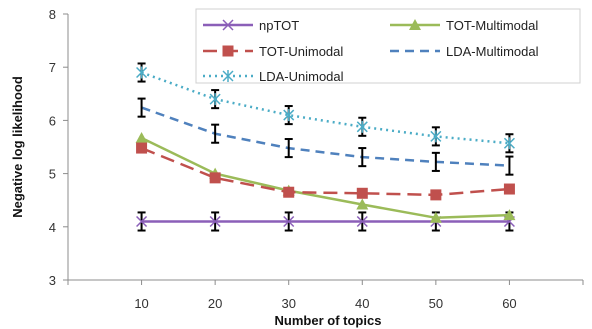  Describe the element at coordinates (52, 174) in the screenshot. I see `y-tick-label: 5` at that location.